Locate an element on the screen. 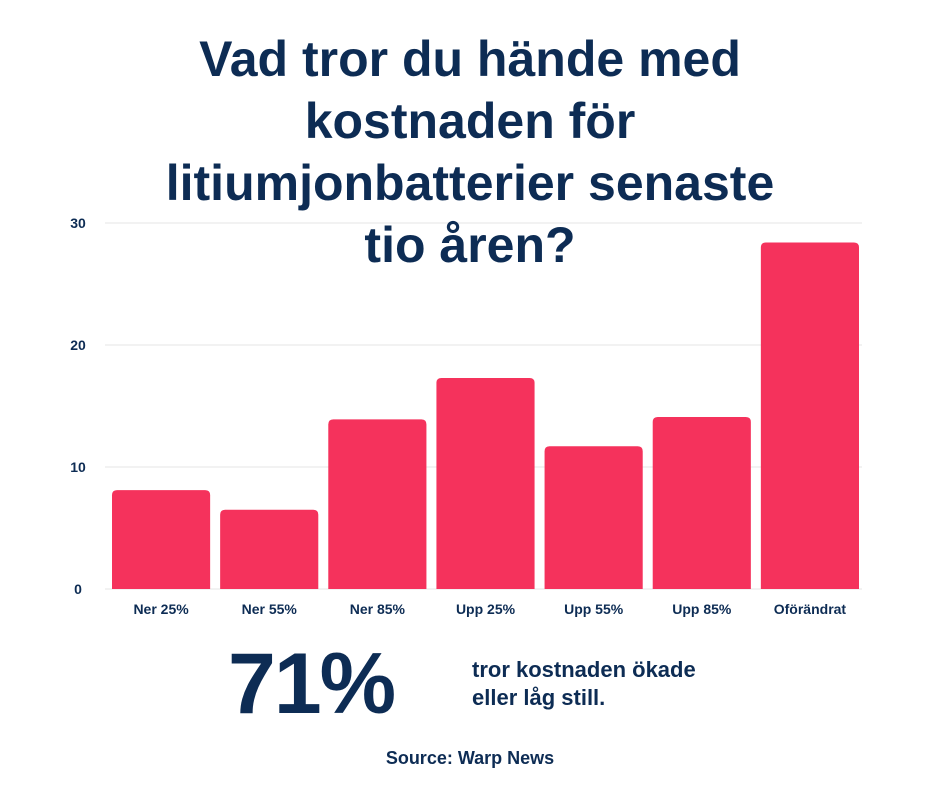 The image size is (940, 788). stat-description-line-1: tror kostnaden ökade is located at coordinates (584, 669).